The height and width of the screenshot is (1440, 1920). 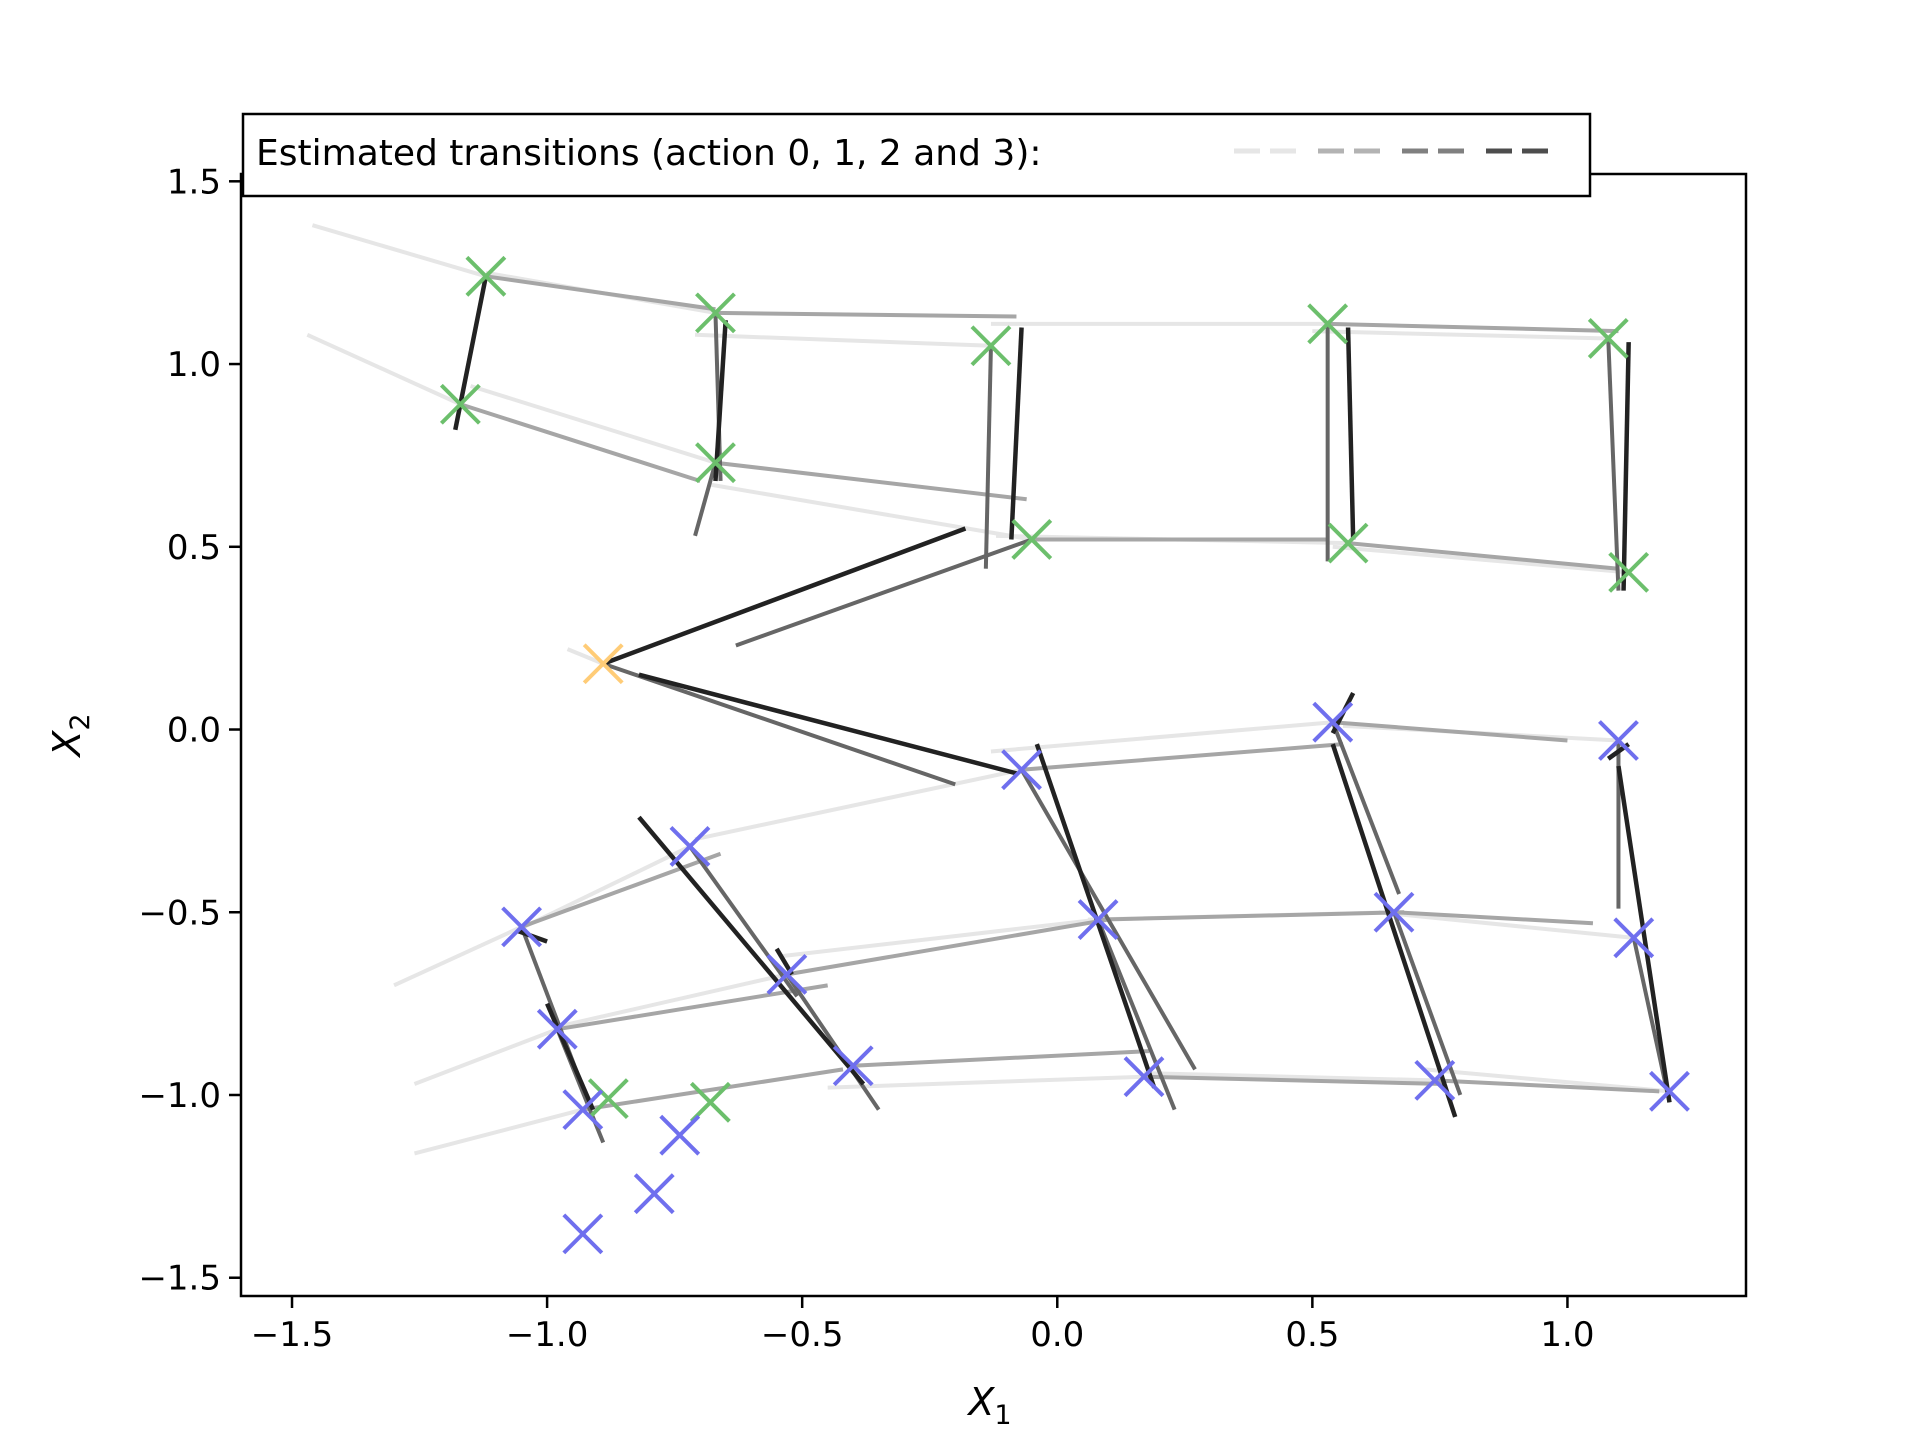 I want to click on y-tick-label-3: 0.0, so click(x=194, y=731).